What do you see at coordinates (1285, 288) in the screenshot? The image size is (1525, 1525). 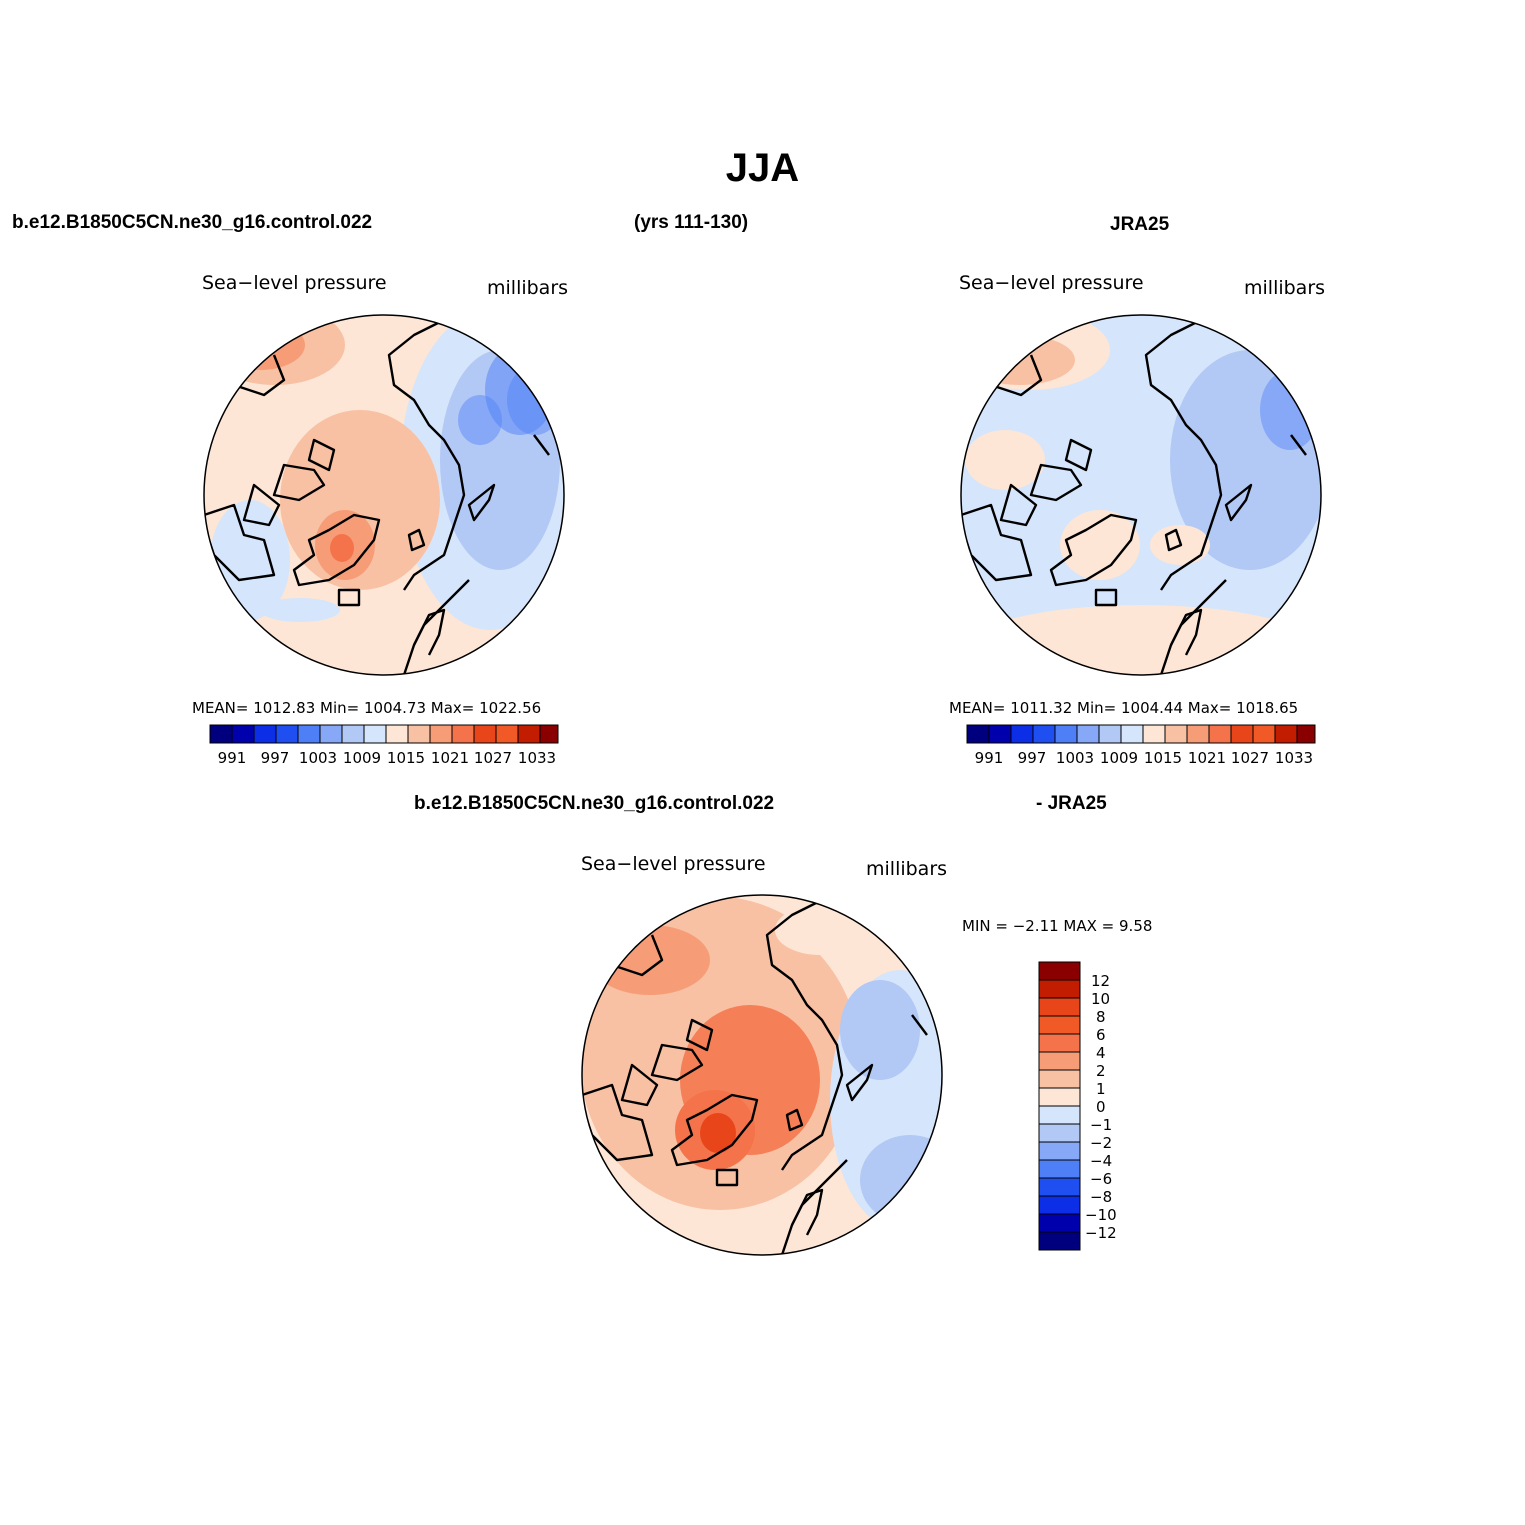 I see `obs-units-label: millibars` at bounding box center [1285, 288].